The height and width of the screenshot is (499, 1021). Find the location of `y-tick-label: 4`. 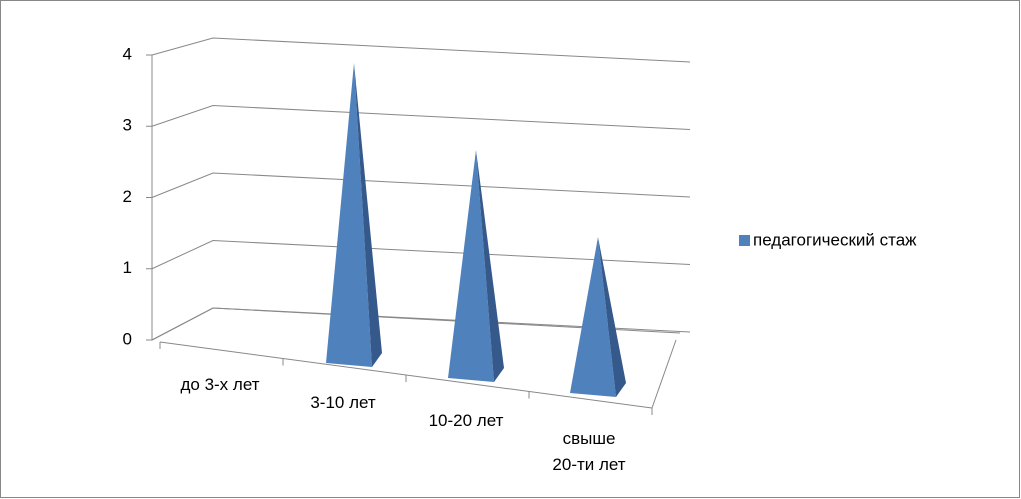

y-tick-label: 4 is located at coordinates (127, 53).